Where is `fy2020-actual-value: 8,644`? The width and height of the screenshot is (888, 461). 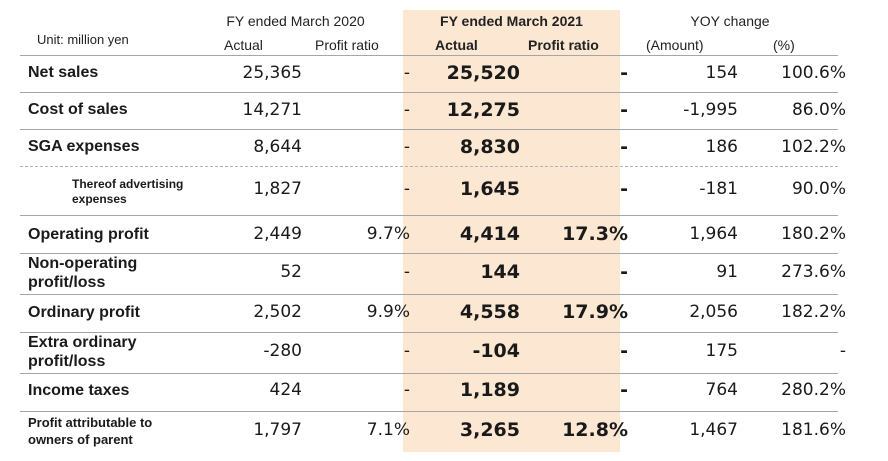
fy2020-actual-value: 8,644 is located at coordinates (277, 147).